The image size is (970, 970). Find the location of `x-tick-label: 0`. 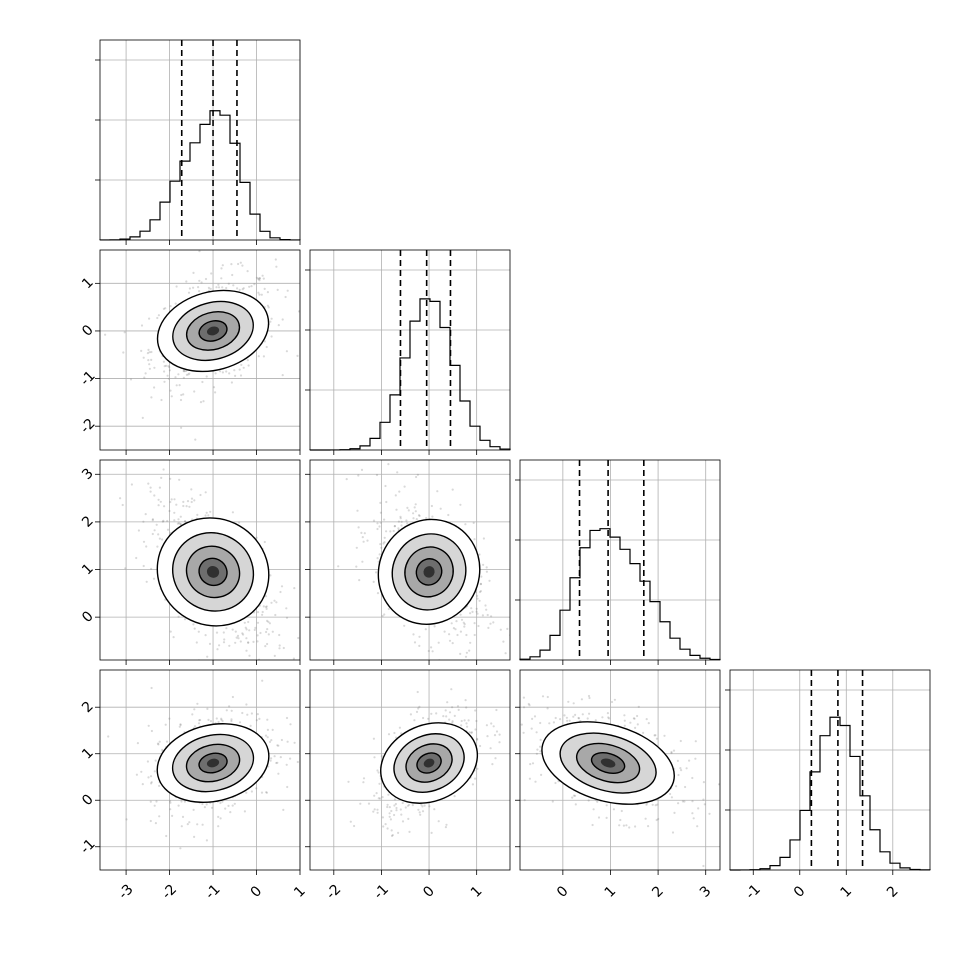

x-tick-label: 0 is located at coordinates (429, 892).